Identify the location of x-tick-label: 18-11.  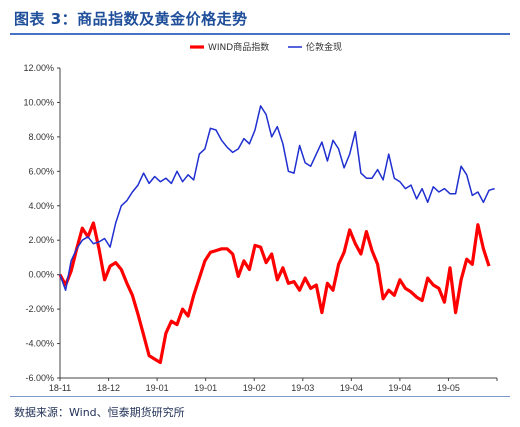
(60, 388).